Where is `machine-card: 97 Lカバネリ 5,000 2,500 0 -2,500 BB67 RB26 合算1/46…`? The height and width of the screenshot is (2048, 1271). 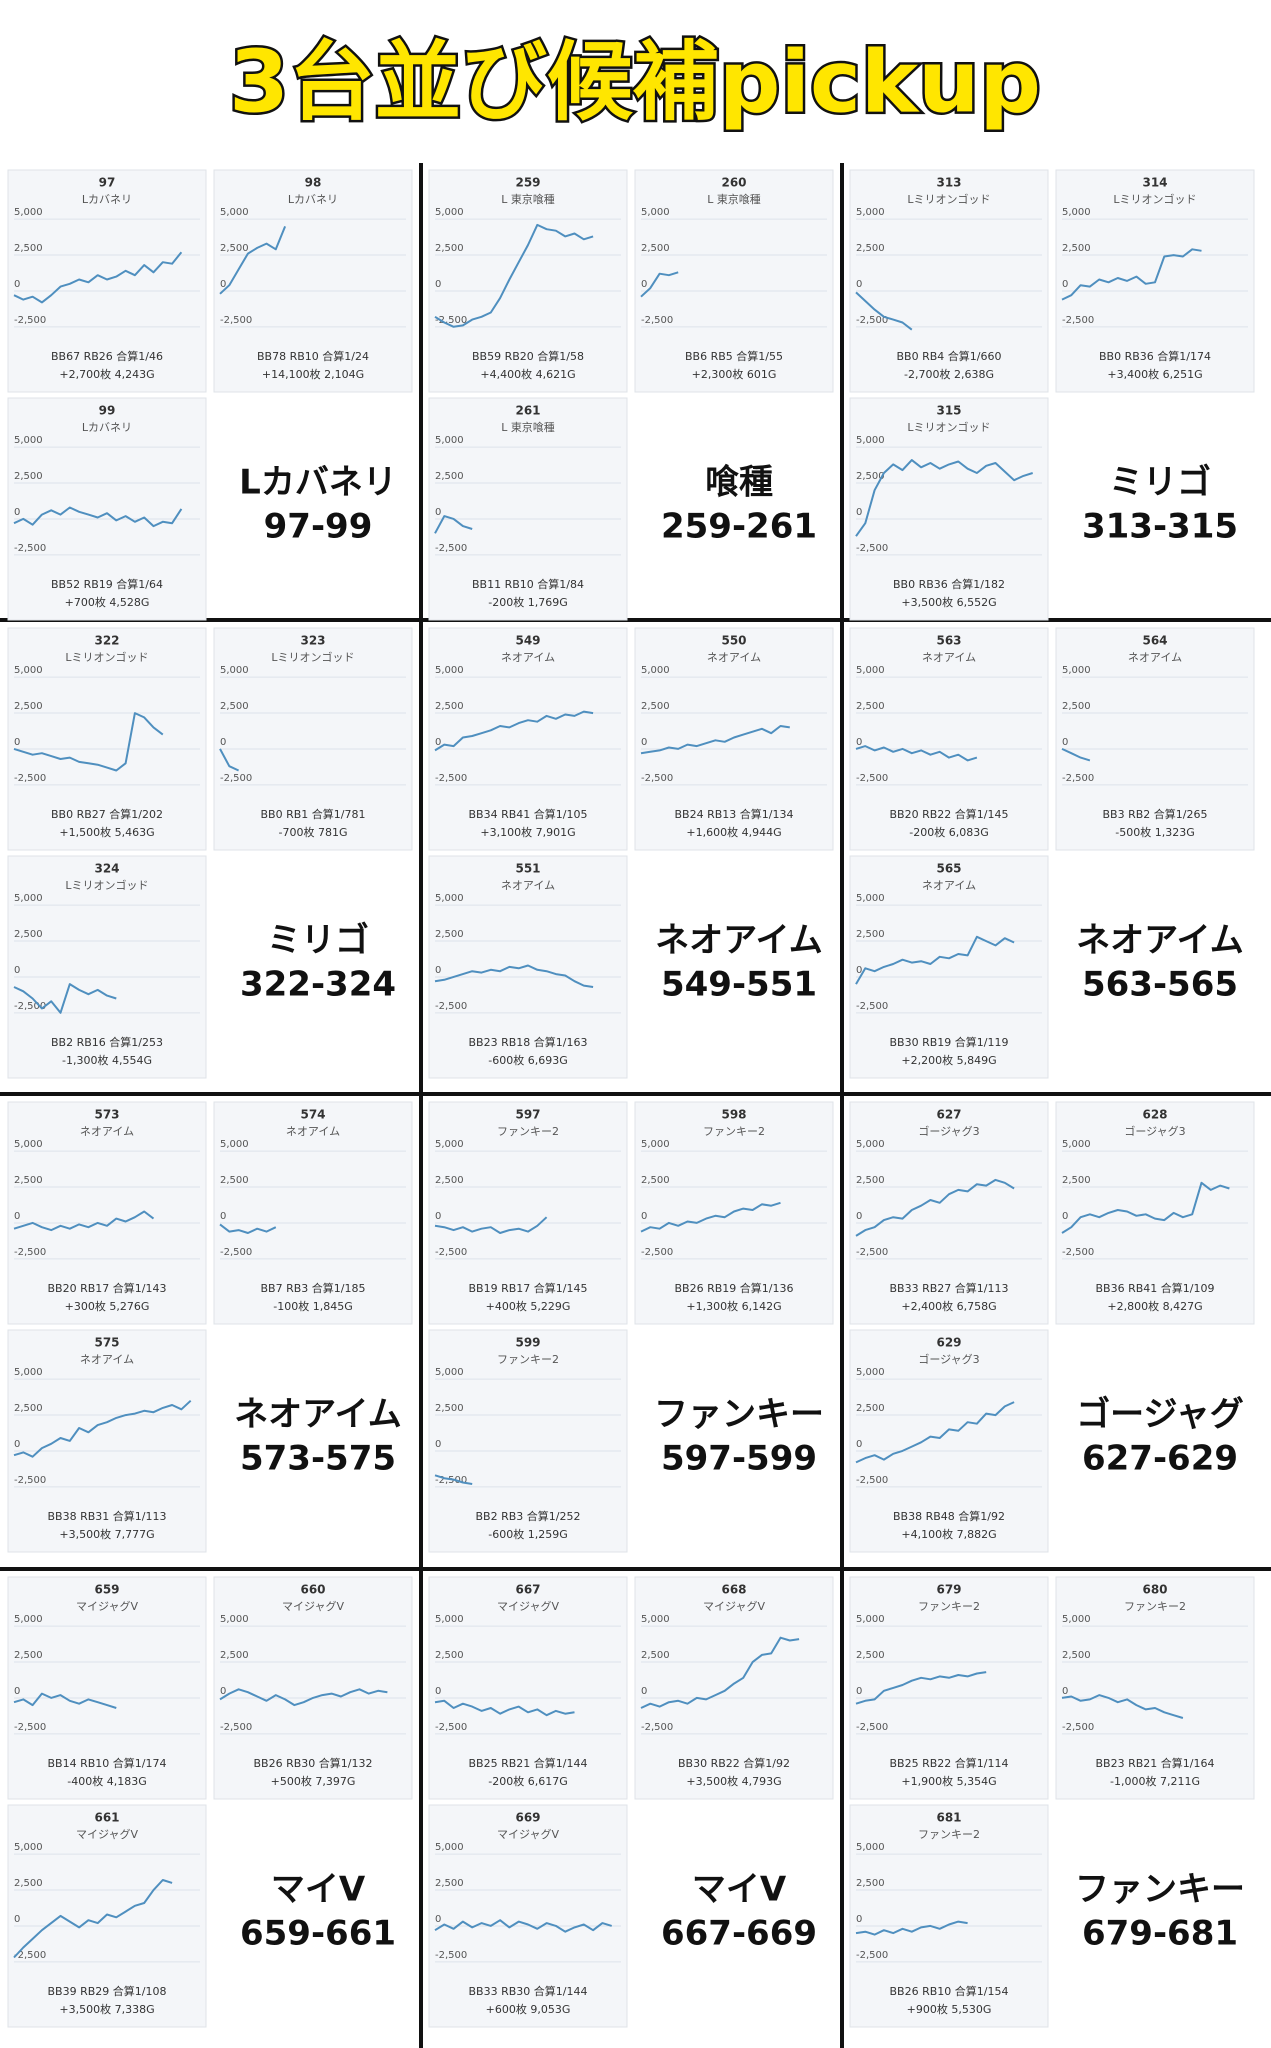
machine-card: 97 Lカバネリ 5,000 2,500 0 -2,500 BB67 RB26 合算1/46… is located at coordinates (107, 281).